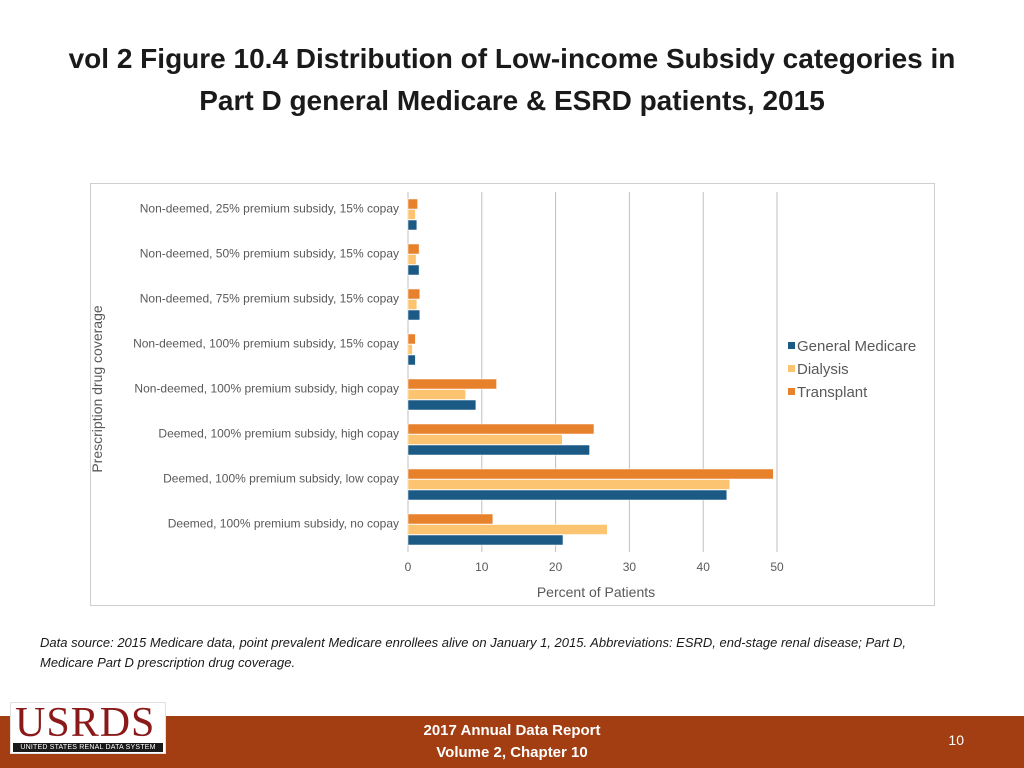  What do you see at coordinates (556, 567) in the screenshot?
I see `x-tick-label: 20` at bounding box center [556, 567].